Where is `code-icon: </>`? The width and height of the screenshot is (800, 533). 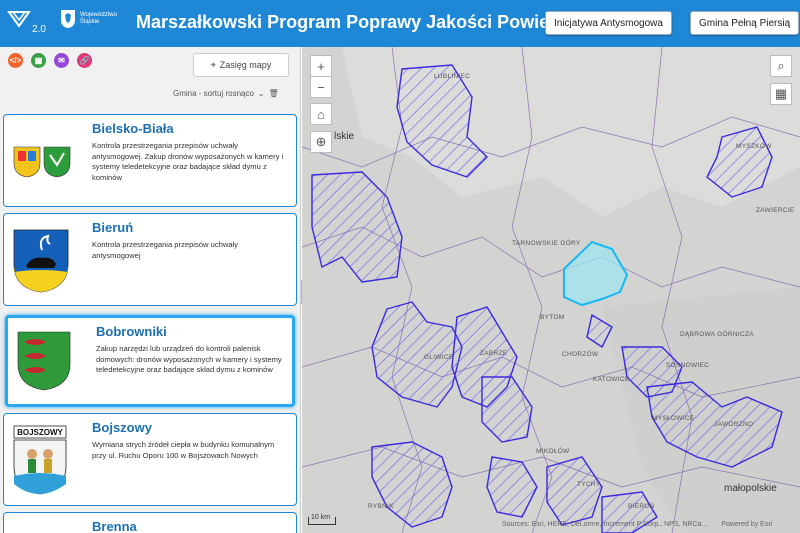
code-icon: </> is located at coordinates (15, 60).